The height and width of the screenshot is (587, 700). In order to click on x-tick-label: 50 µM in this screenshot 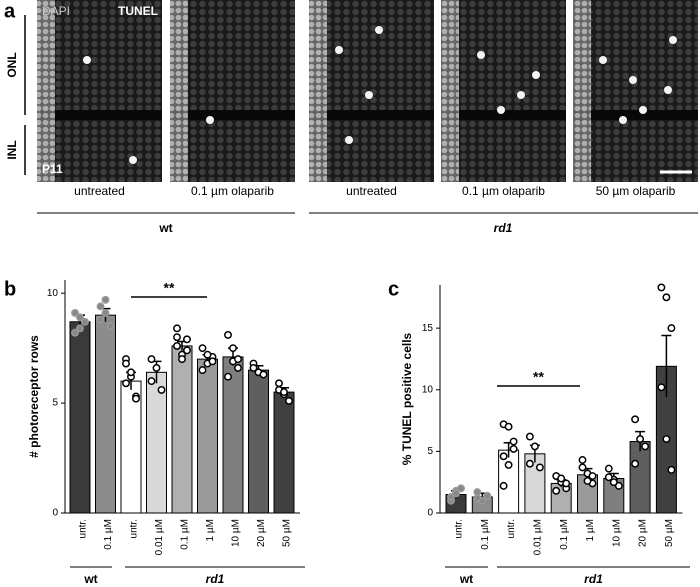, I will do `click(287, 533)`.